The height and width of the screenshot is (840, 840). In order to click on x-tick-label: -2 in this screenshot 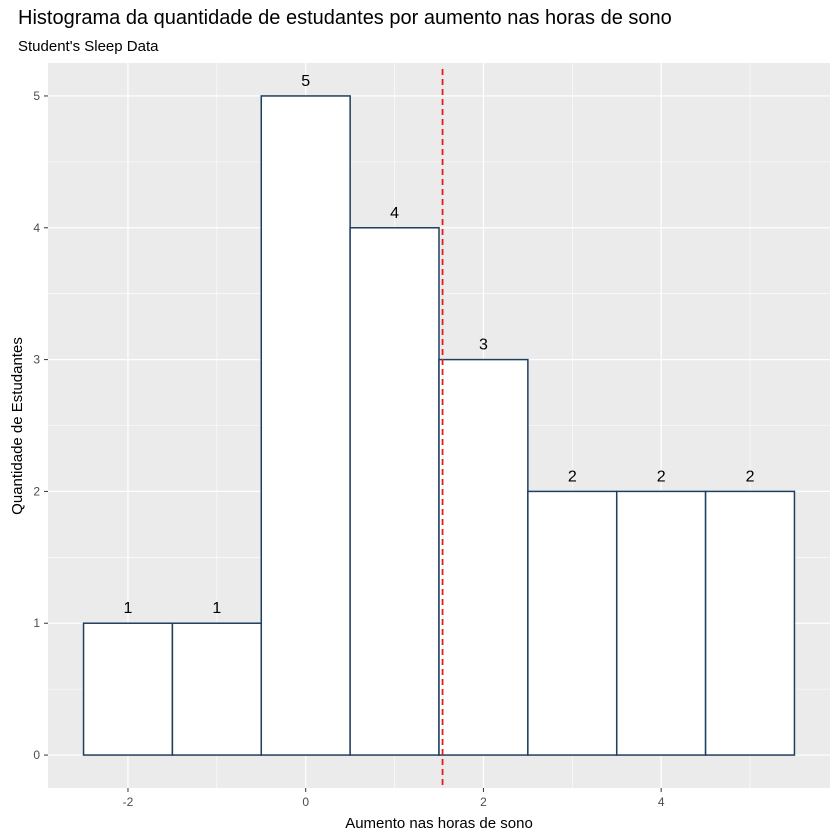, I will do `click(128, 802)`.